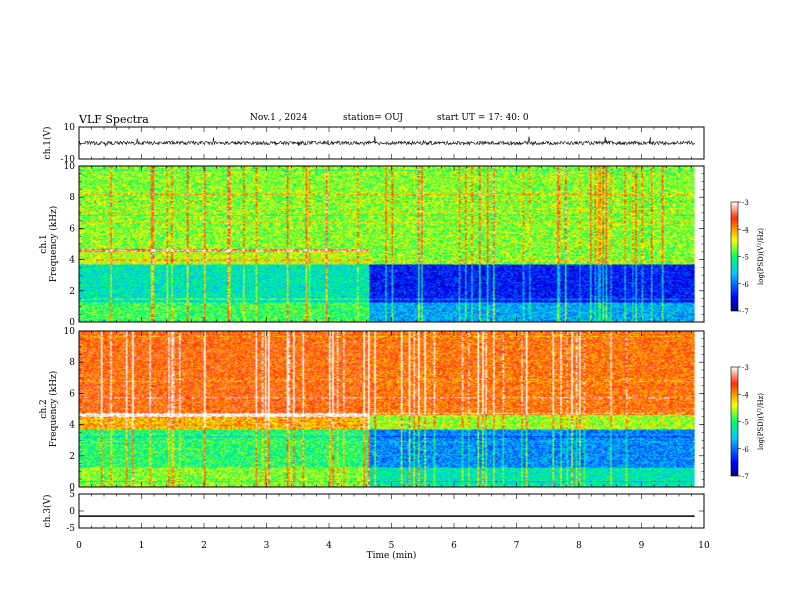 The image size is (792, 612). What do you see at coordinates (114, 119) in the screenshot?
I see `chart-title: VLF Spectra` at bounding box center [114, 119].